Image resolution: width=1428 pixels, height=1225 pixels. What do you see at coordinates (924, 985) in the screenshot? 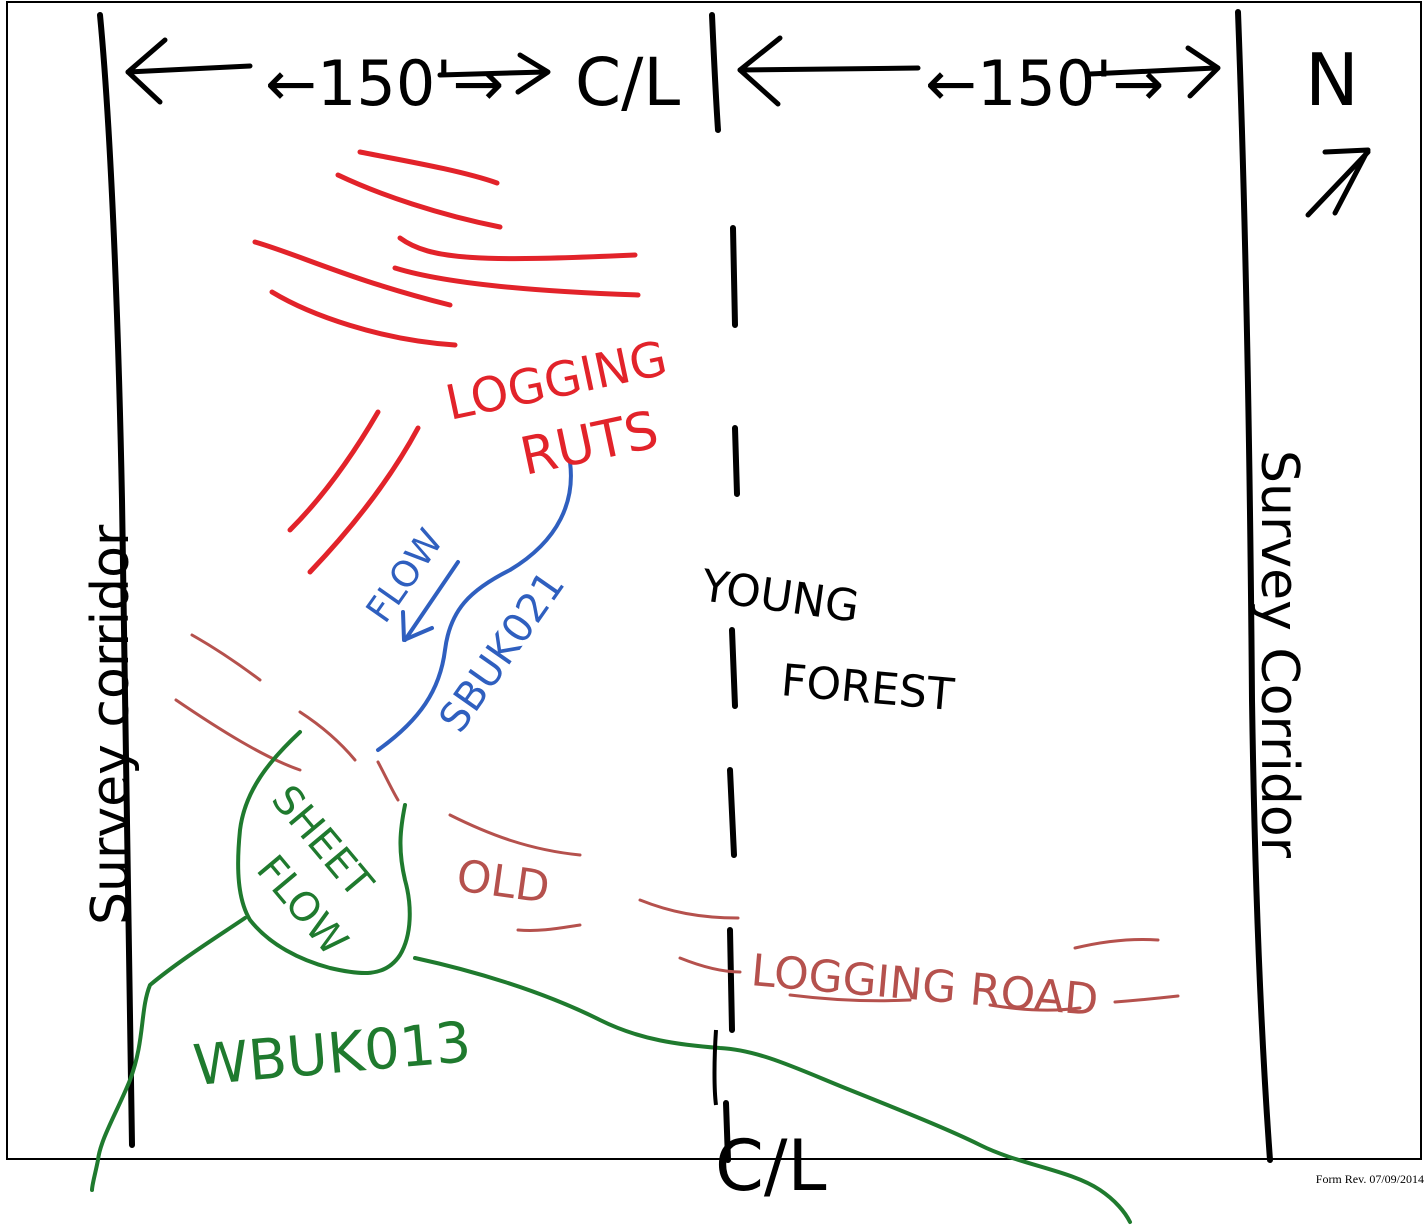
I see `logging-road-label: LOGGING ROAD` at bounding box center [924, 985].